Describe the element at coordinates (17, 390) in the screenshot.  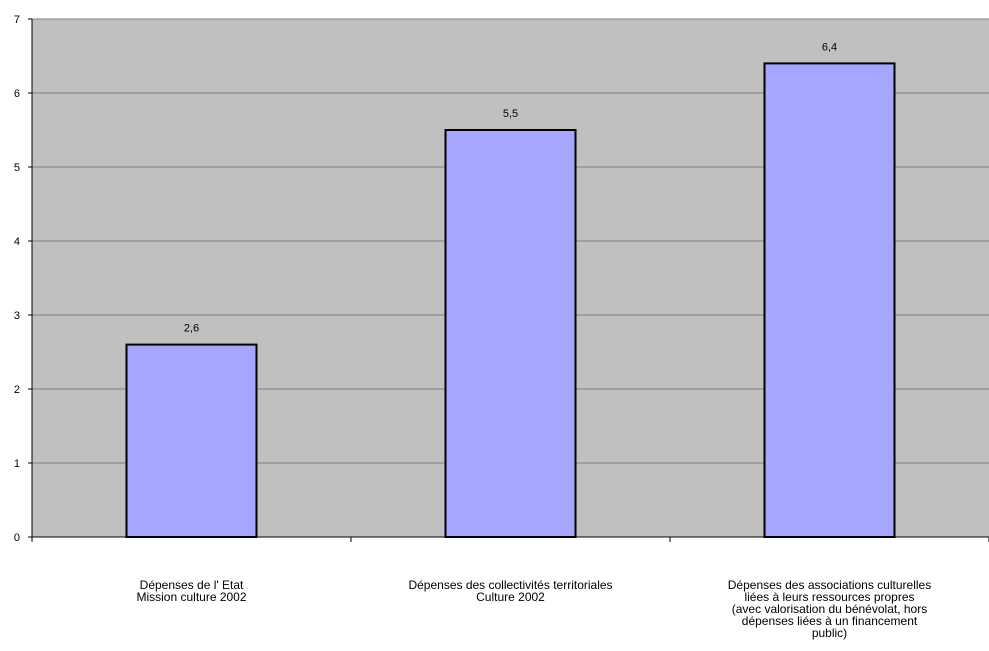
I see `y-tick-label: 2` at that location.